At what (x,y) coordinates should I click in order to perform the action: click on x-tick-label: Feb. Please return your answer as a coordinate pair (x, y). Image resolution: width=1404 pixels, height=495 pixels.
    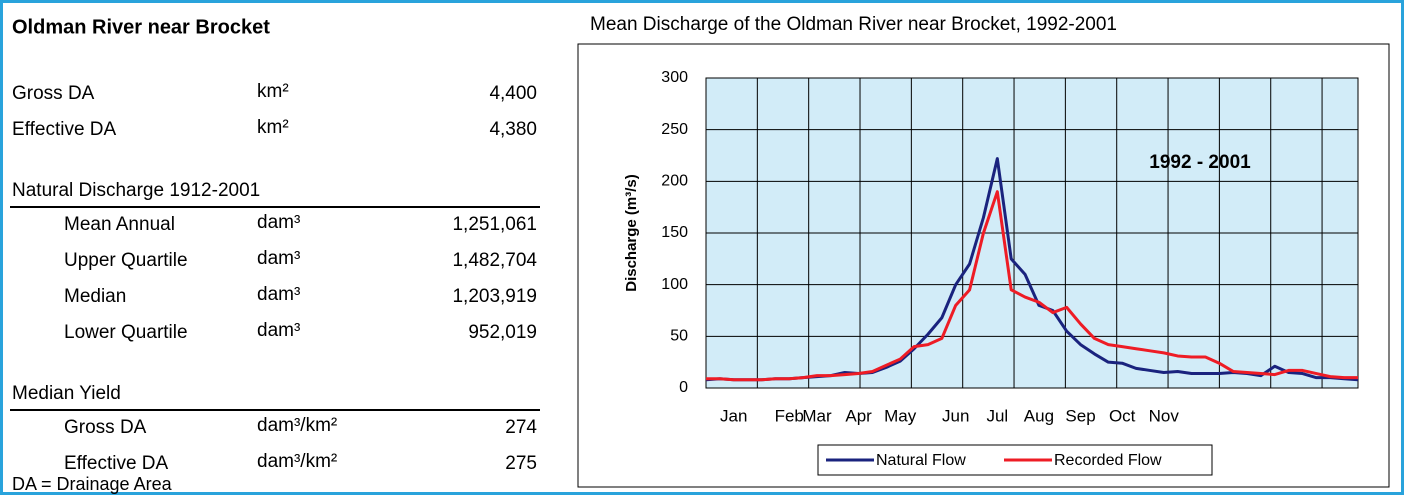
    Looking at the image, I should click on (789, 415).